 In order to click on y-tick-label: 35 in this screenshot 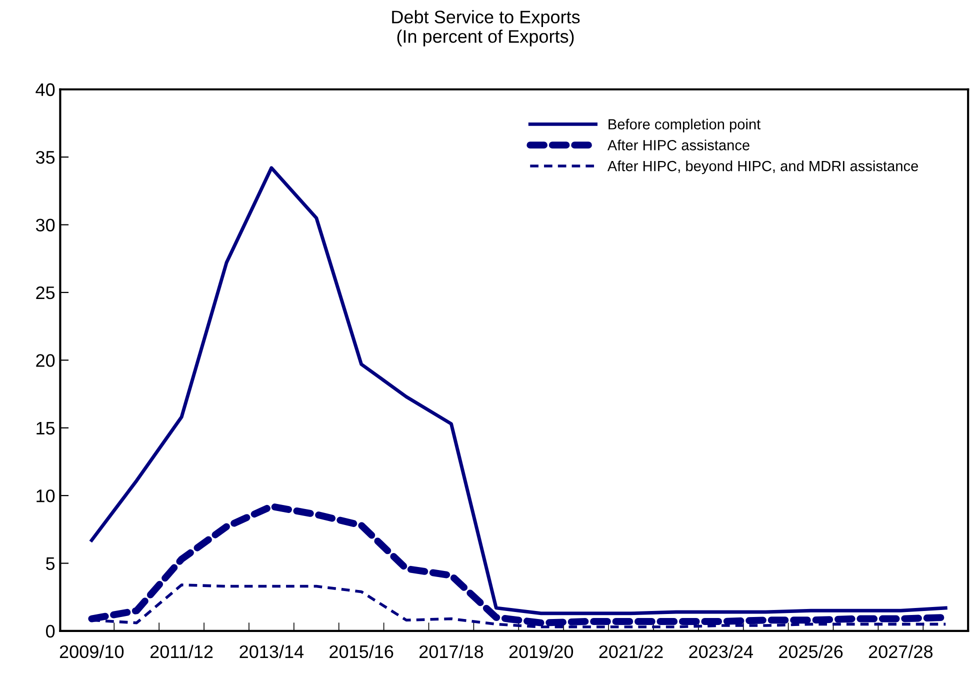, I will do `click(45, 157)`.